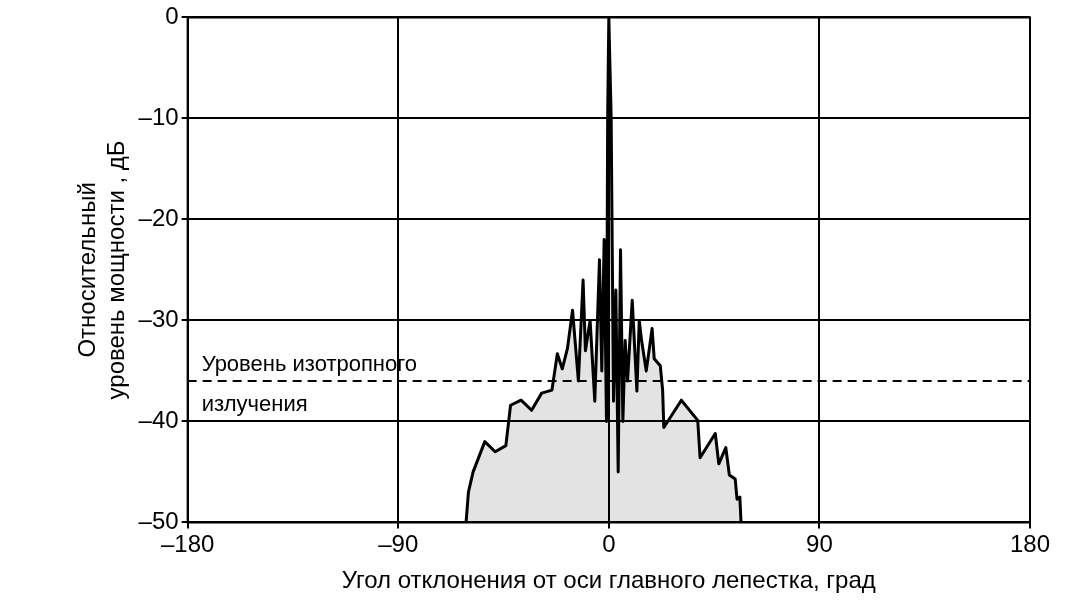 This screenshot has width=1078, height=604. I want to click on x-tick-label: –90, so click(398, 544).